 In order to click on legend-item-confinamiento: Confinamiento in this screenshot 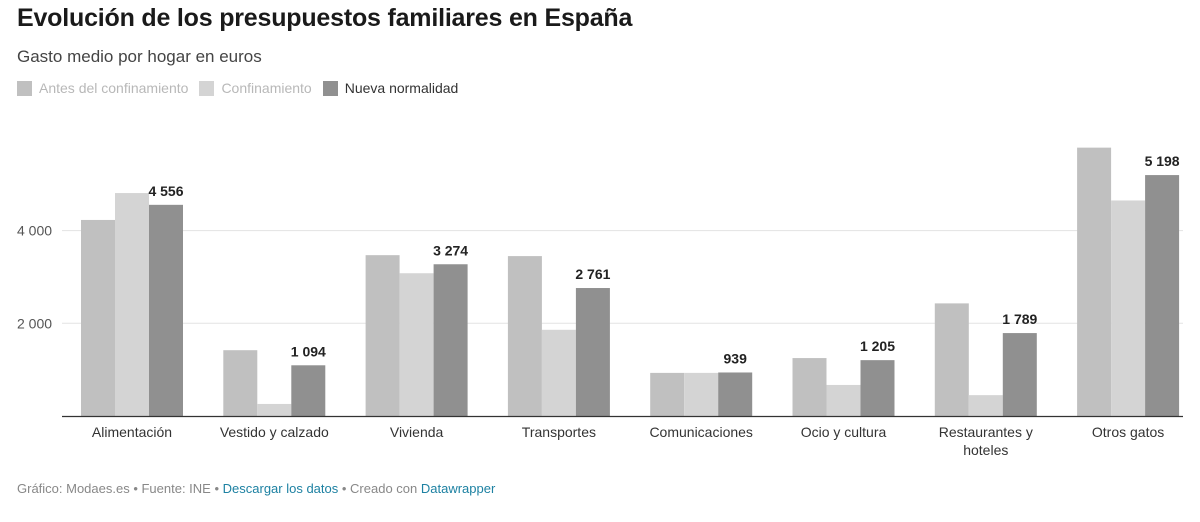, I will do `click(255, 88)`.